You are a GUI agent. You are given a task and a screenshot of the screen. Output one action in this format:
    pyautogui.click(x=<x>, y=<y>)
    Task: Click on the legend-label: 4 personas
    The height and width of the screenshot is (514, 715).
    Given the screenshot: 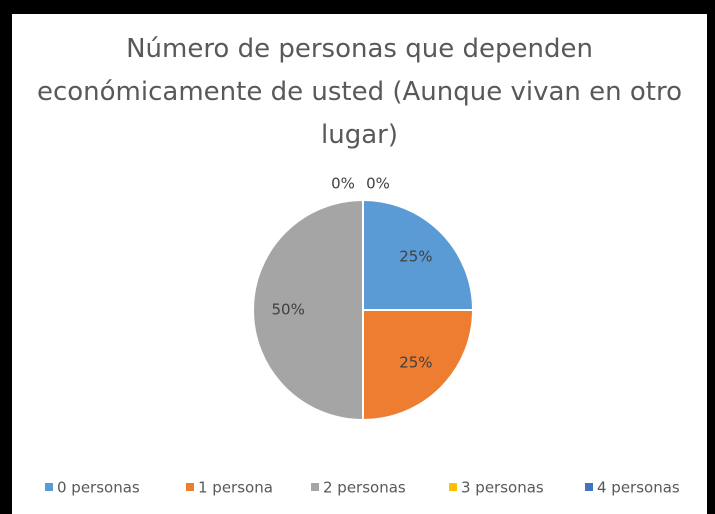 What is the action you would take?
    pyautogui.click(x=638, y=488)
    